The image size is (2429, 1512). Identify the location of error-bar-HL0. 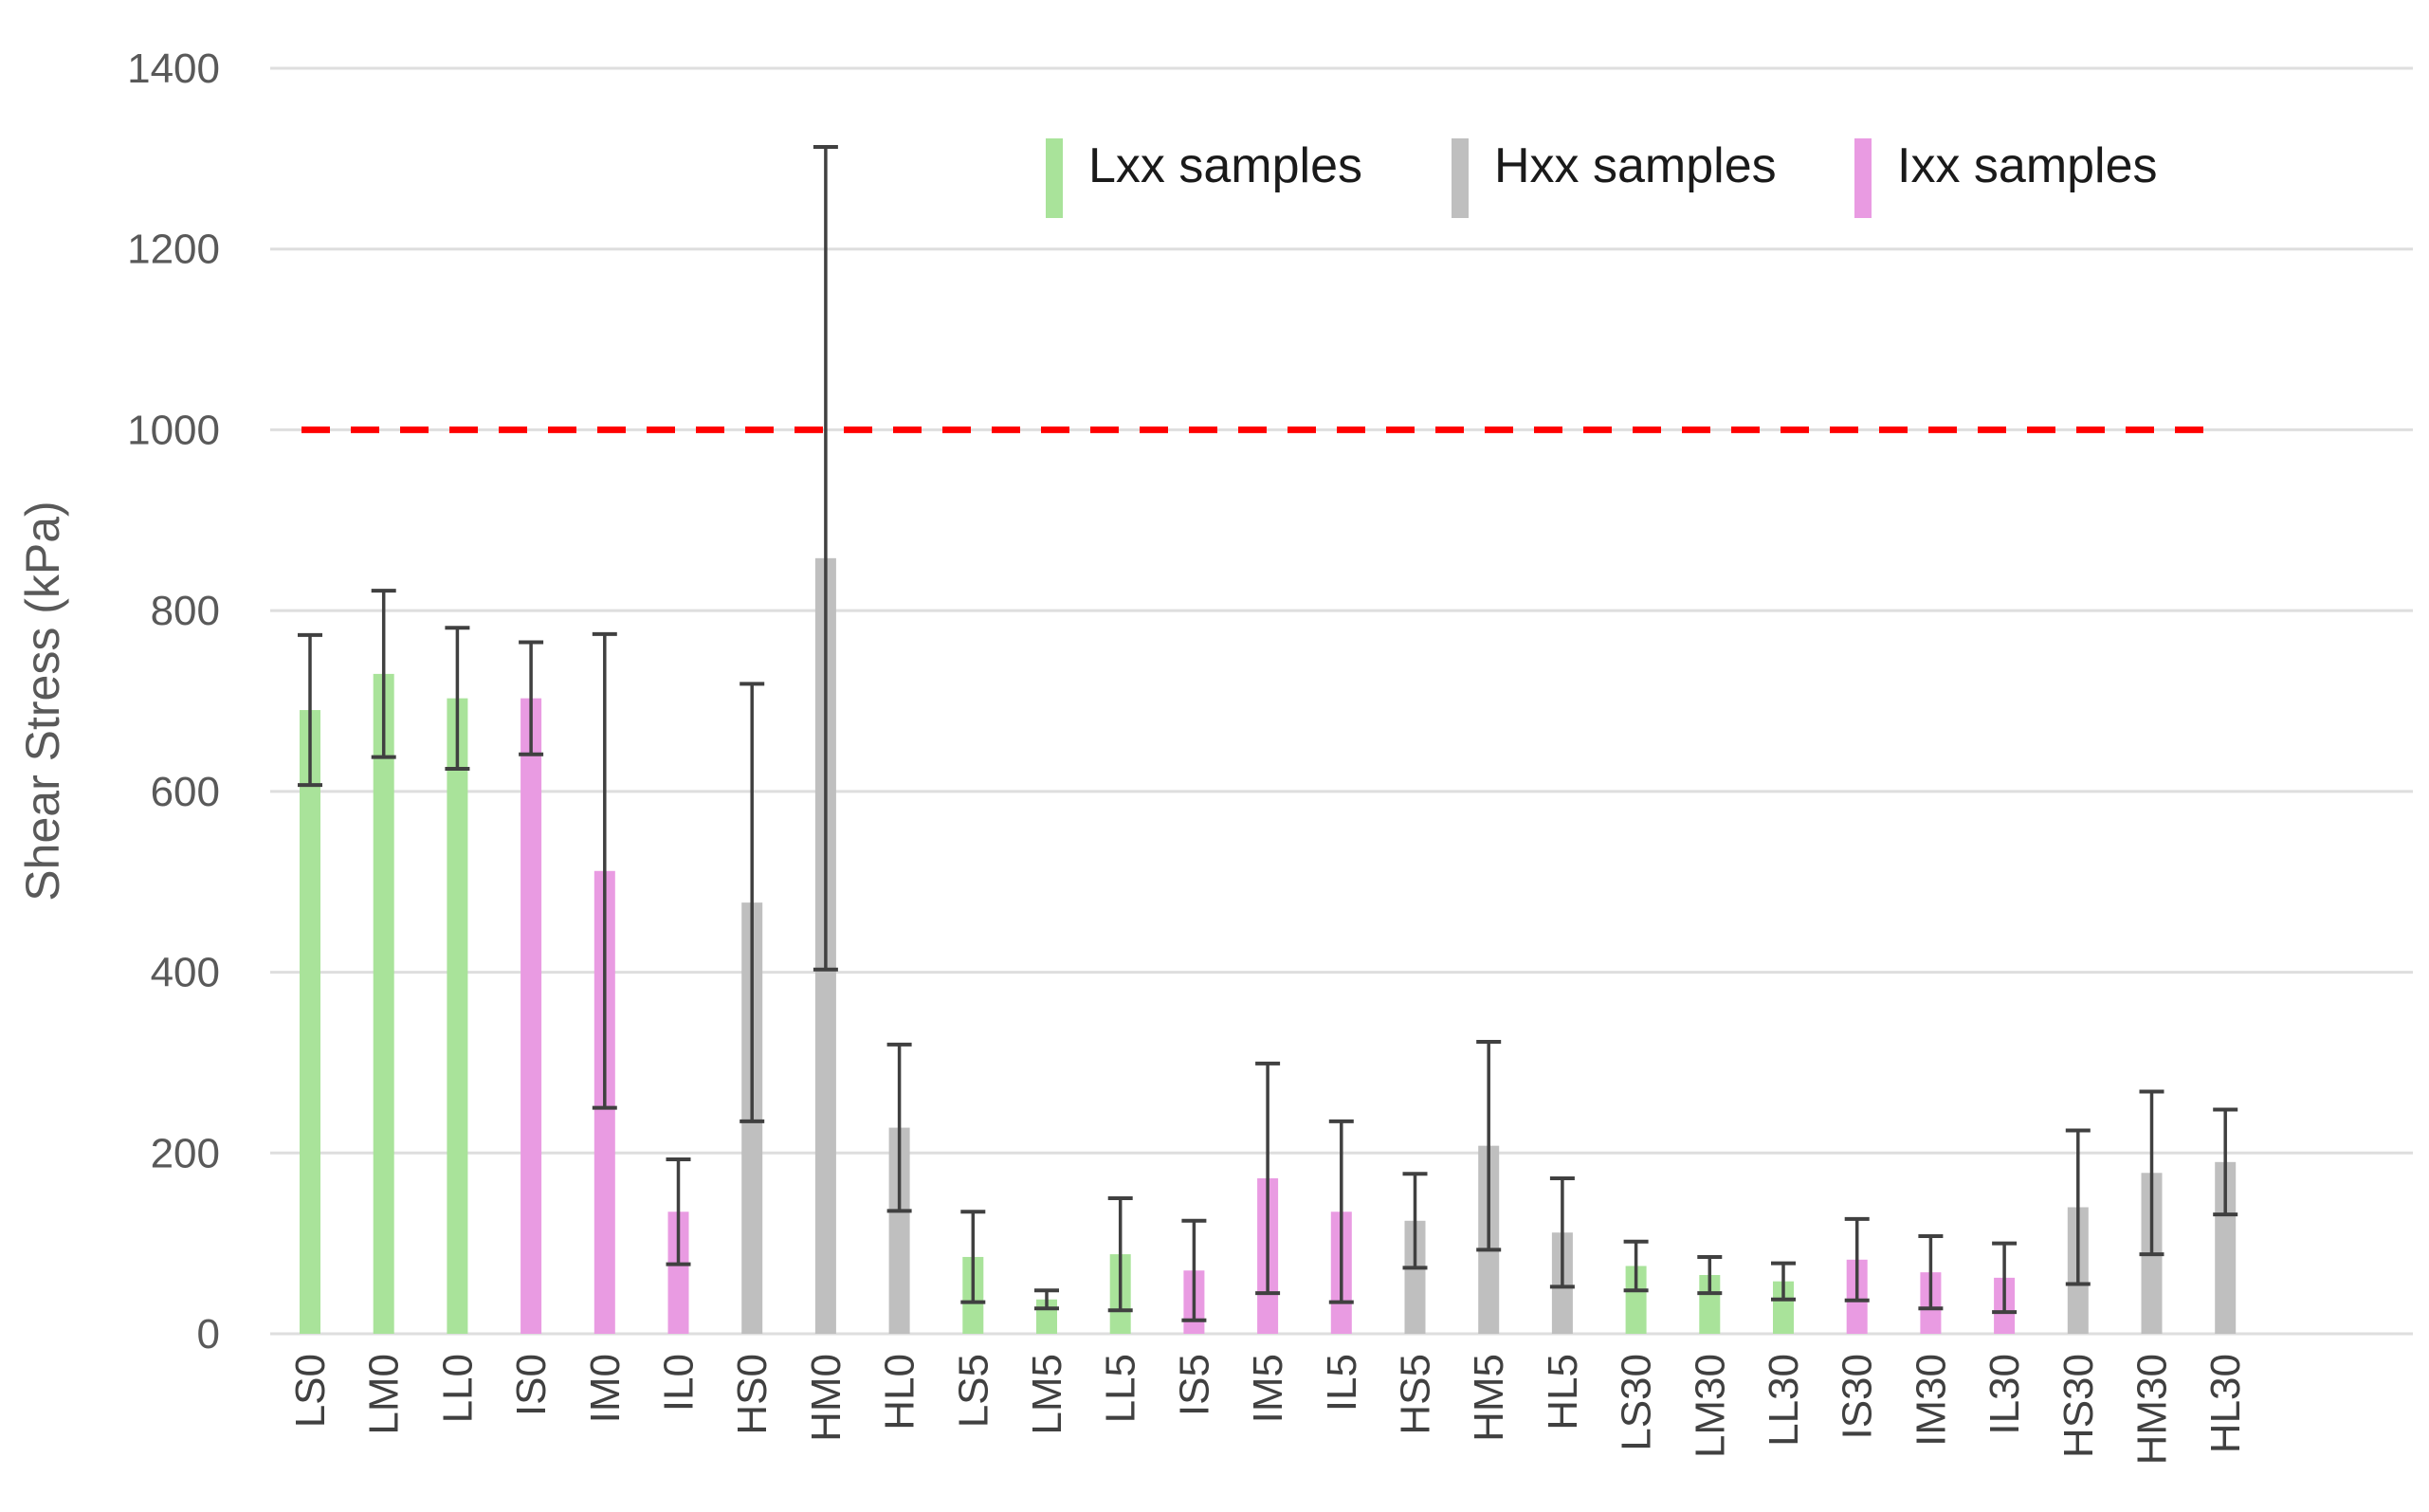
(899, 1128).